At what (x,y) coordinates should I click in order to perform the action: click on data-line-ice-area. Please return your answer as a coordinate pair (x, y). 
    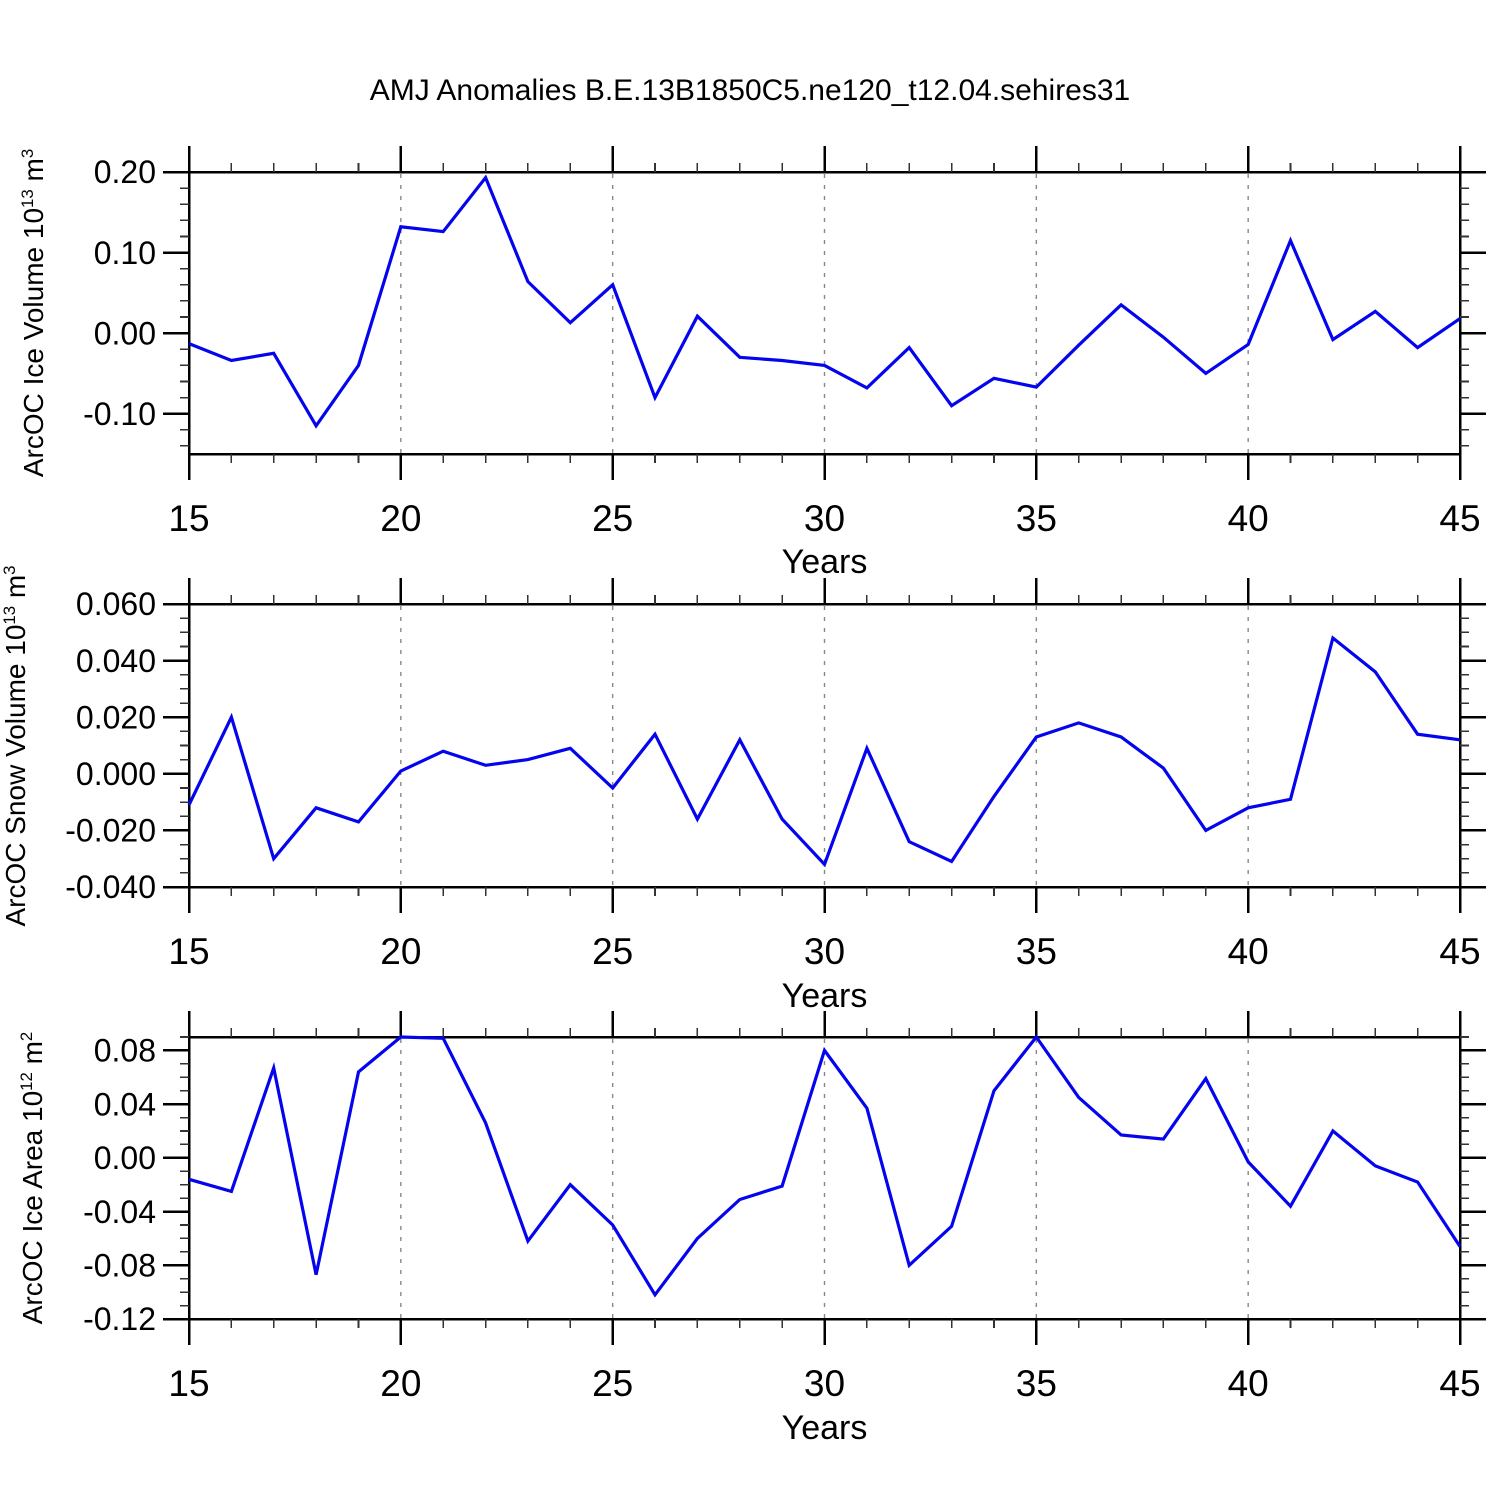
    Looking at the image, I should click on (825, 1166).